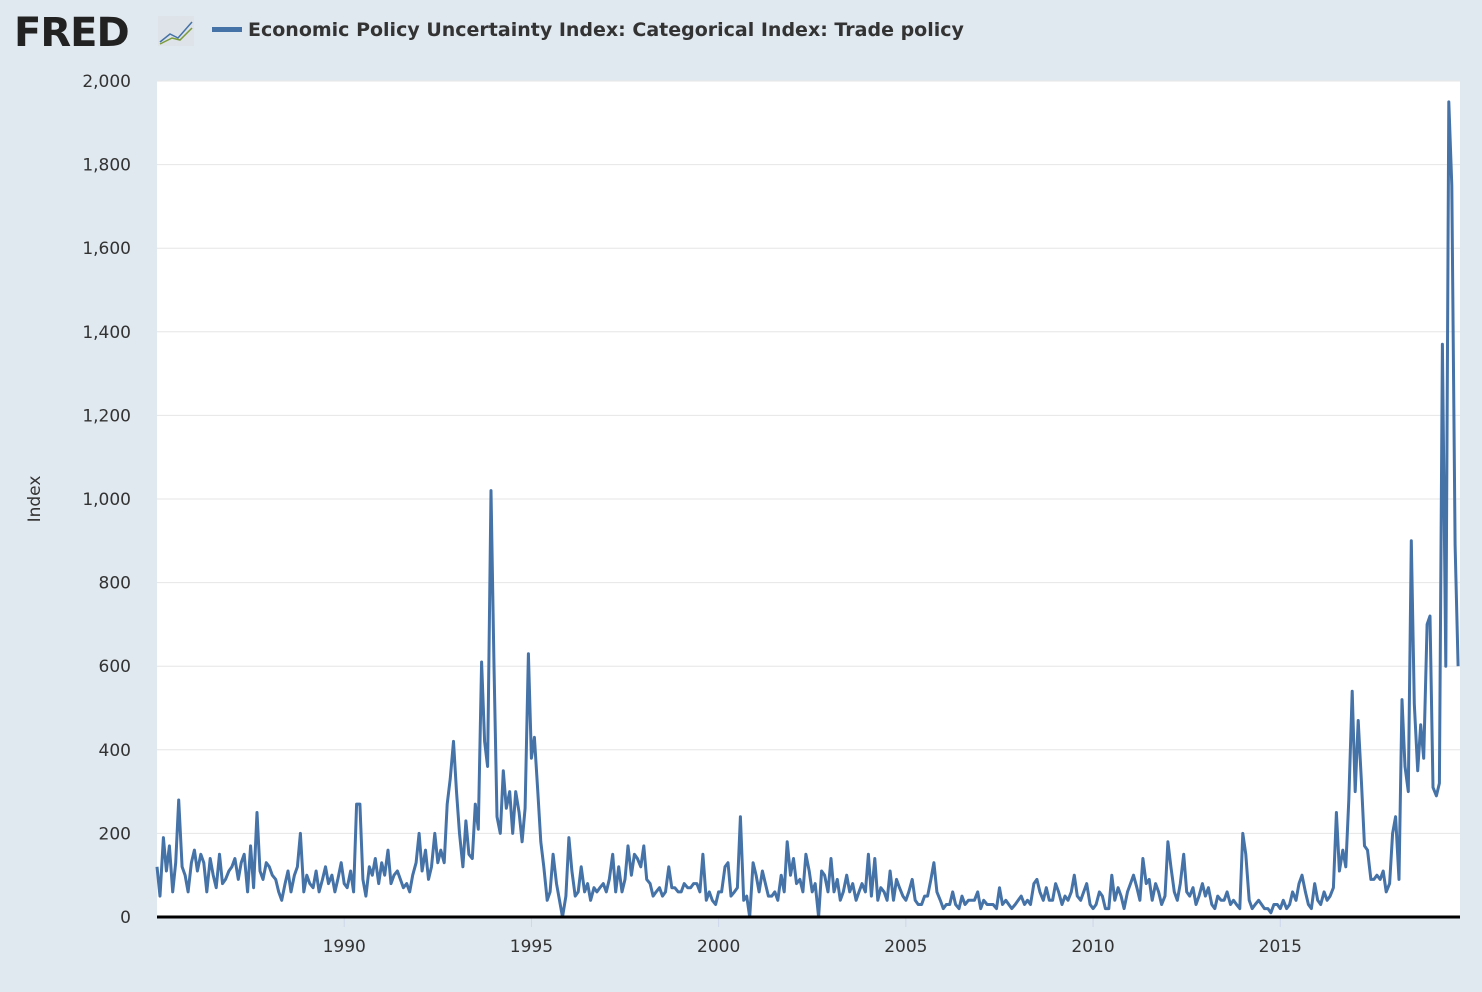 The image size is (1482, 992). Describe the element at coordinates (115, 834) in the screenshot. I see `y-tick-label: 200` at that location.